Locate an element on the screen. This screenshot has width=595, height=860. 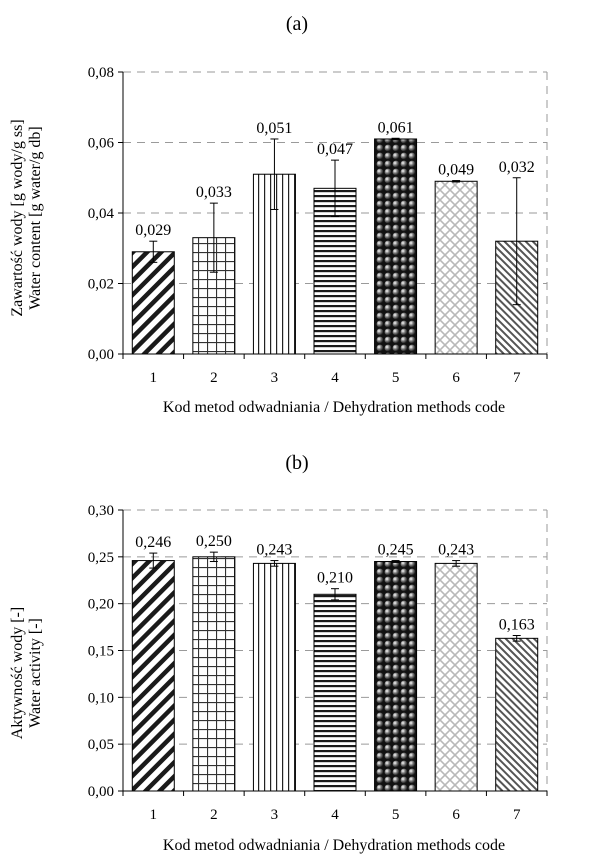
y-tick-label: 0,15 is located at coordinates (101, 652).